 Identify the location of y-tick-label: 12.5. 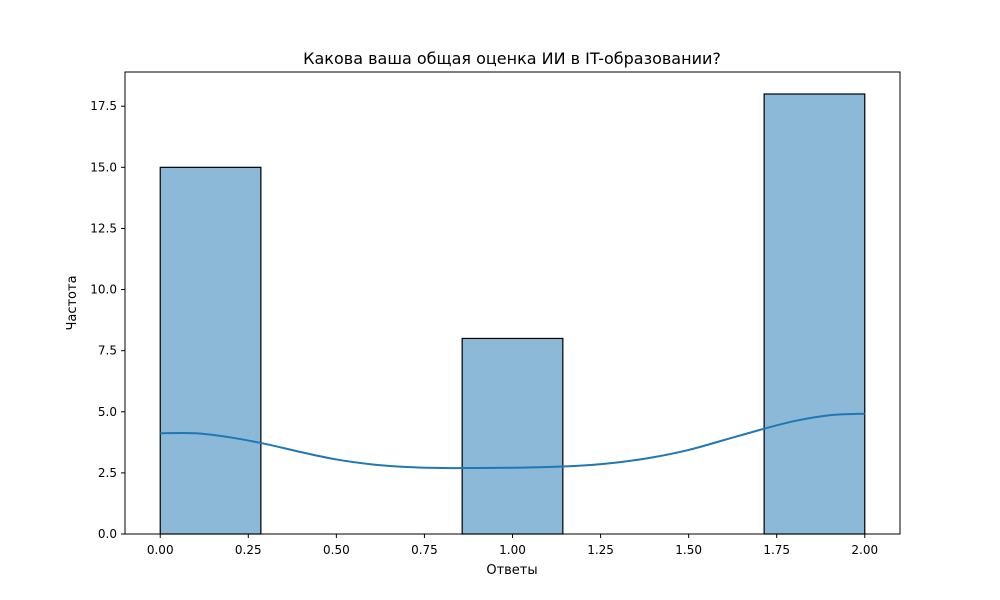
(103, 228).